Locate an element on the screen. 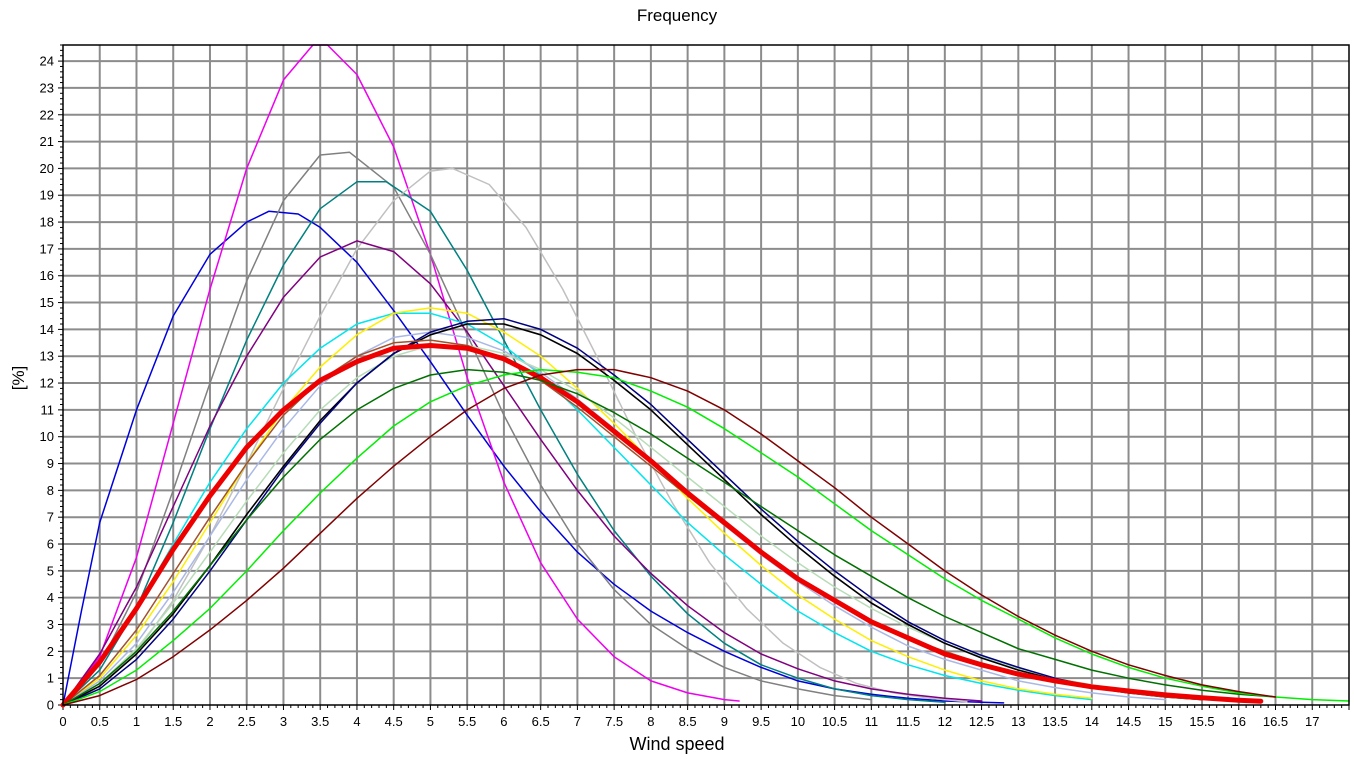  x-tick-label: 15 is located at coordinates (1165, 721).